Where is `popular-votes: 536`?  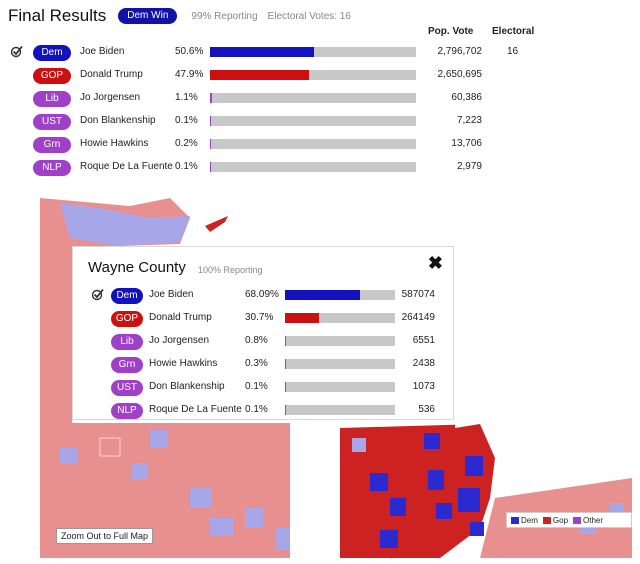 popular-votes: 536 is located at coordinates (426, 409).